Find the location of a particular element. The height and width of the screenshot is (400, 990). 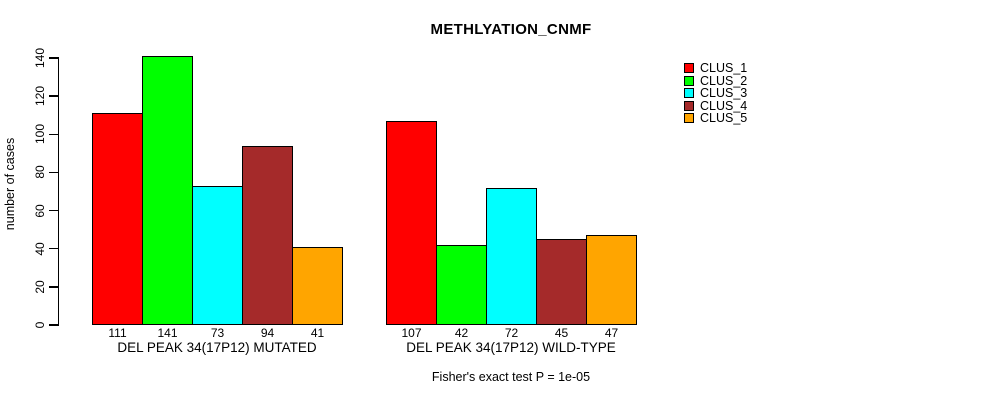

bar-clus_2-group2 is located at coordinates (461, 285).